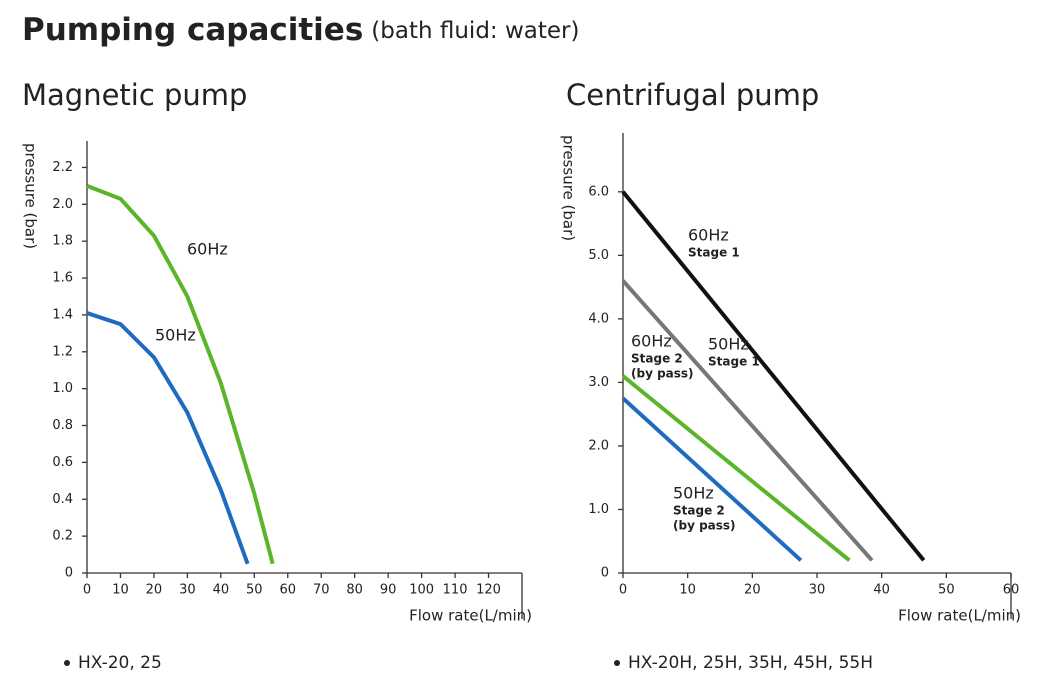  What do you see at coordinates (455, 590) in the screenshot?
I see `x-tick-label: 110` at bounding box center [455, 590].